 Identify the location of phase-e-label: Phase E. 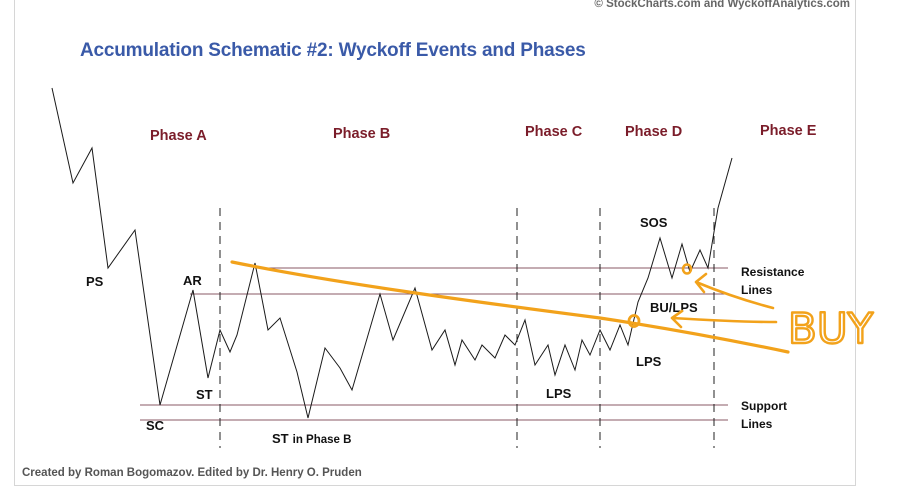
(788, 131).